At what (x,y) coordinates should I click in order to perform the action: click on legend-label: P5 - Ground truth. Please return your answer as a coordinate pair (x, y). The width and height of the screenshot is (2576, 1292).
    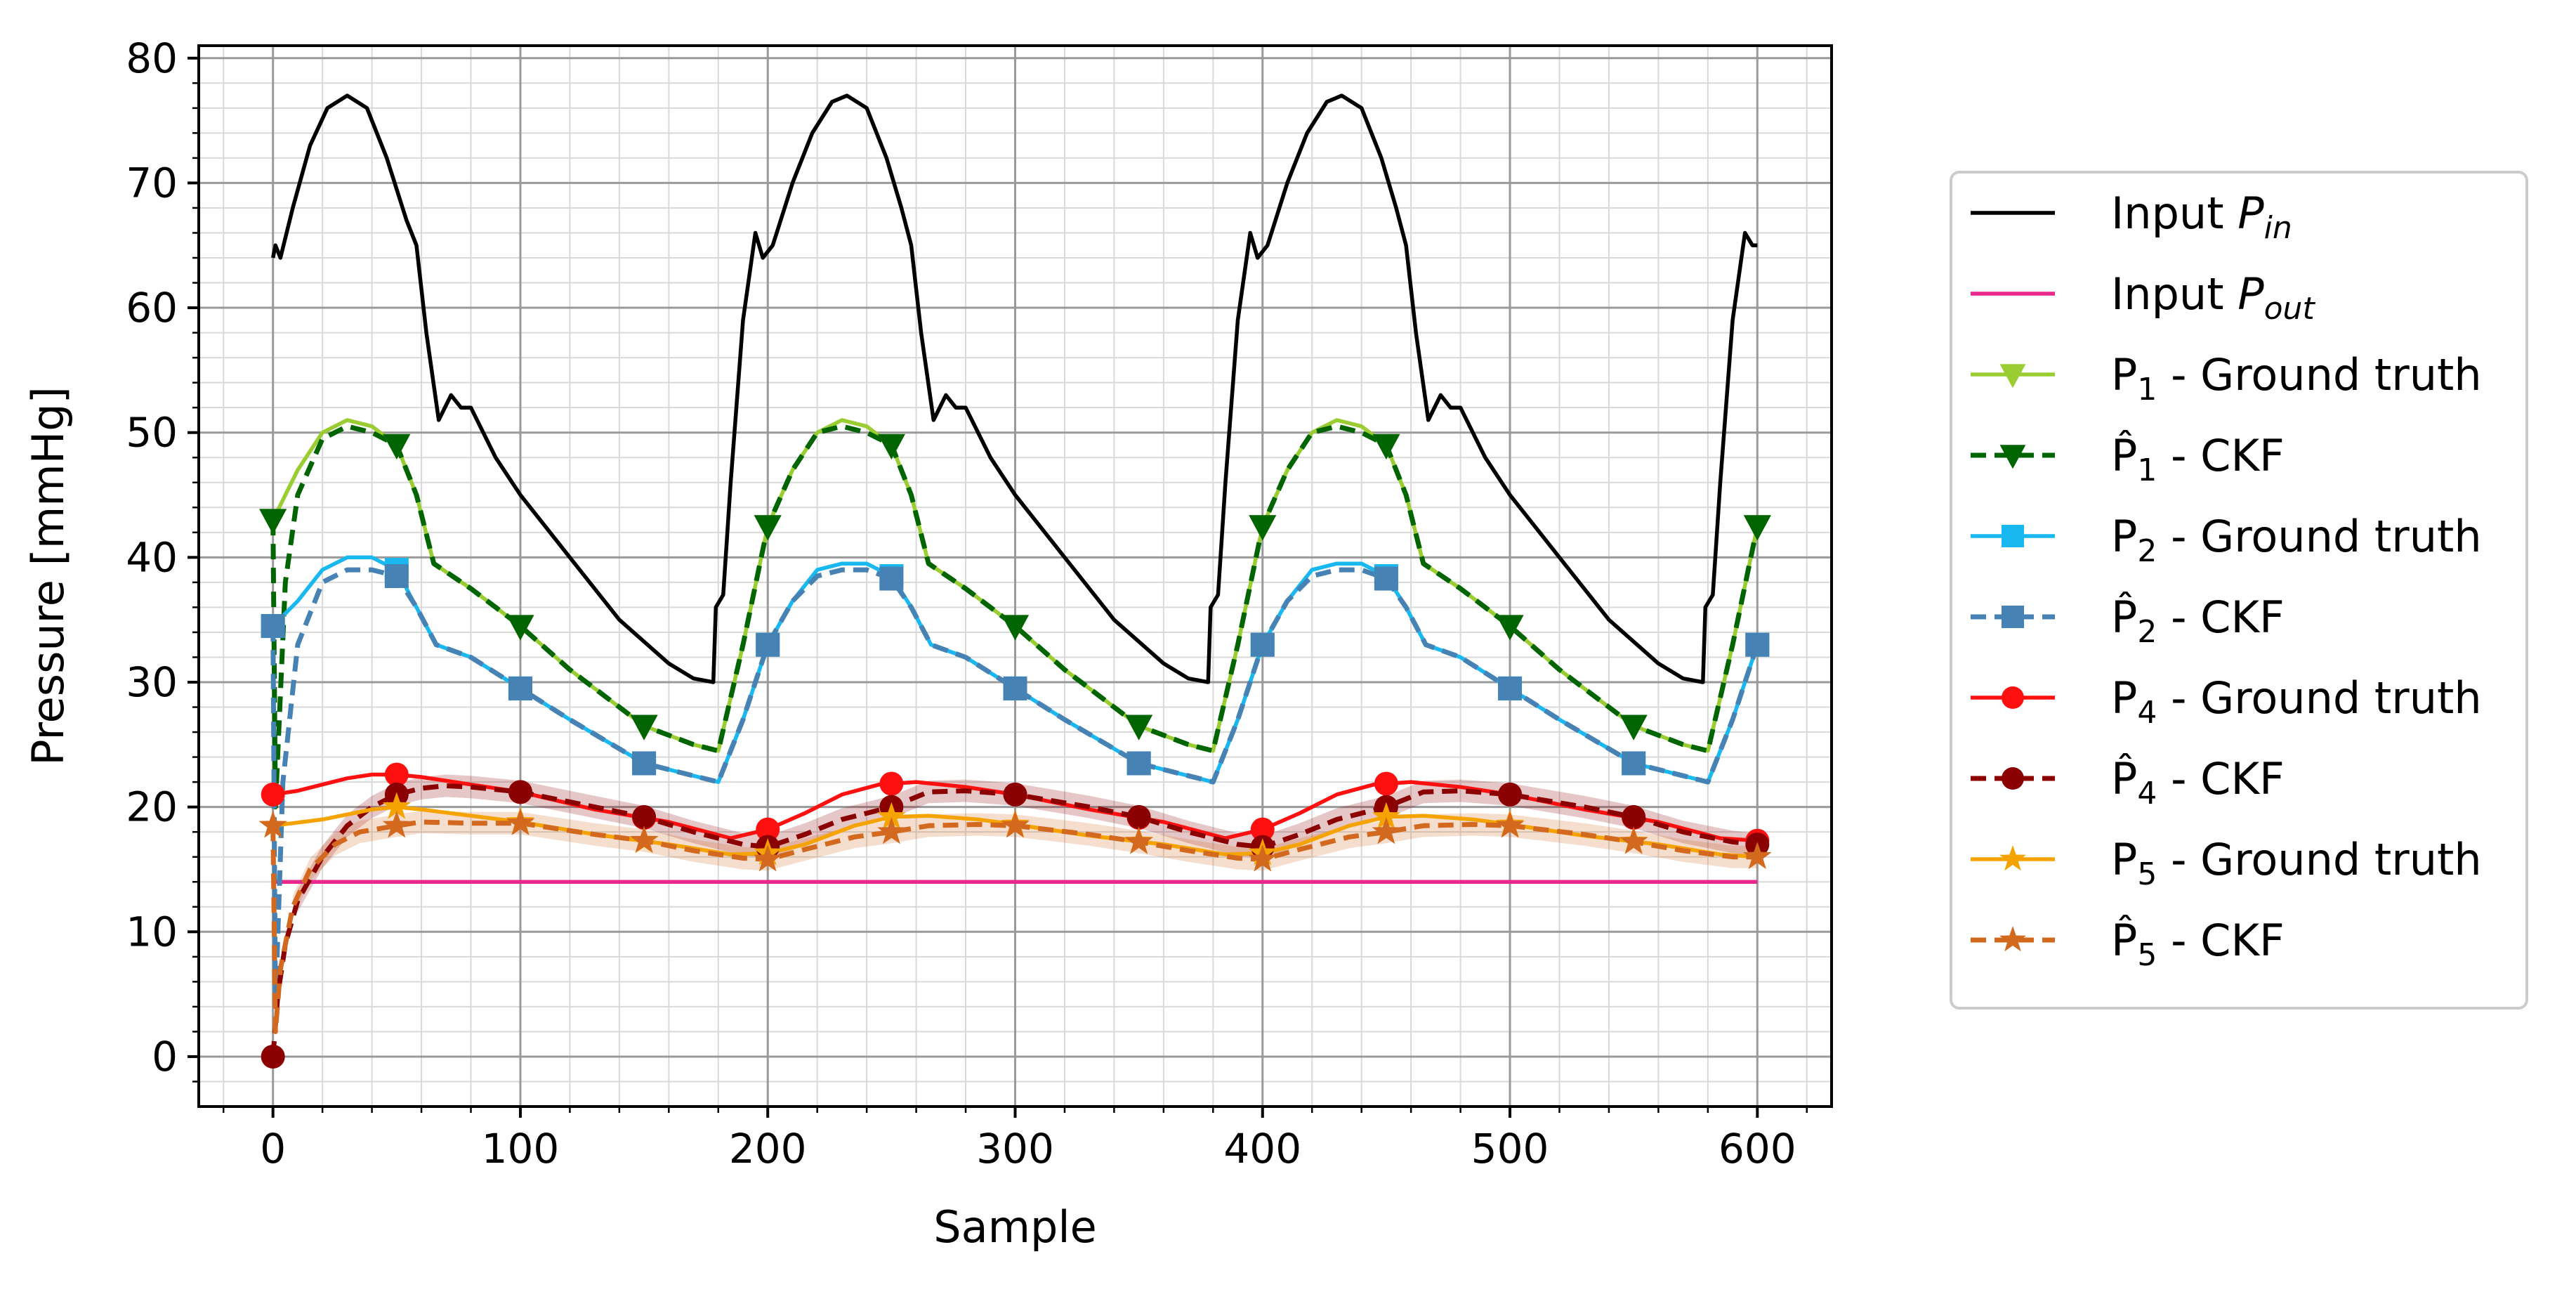
    Looking at the image, I should click on (2296, 863).